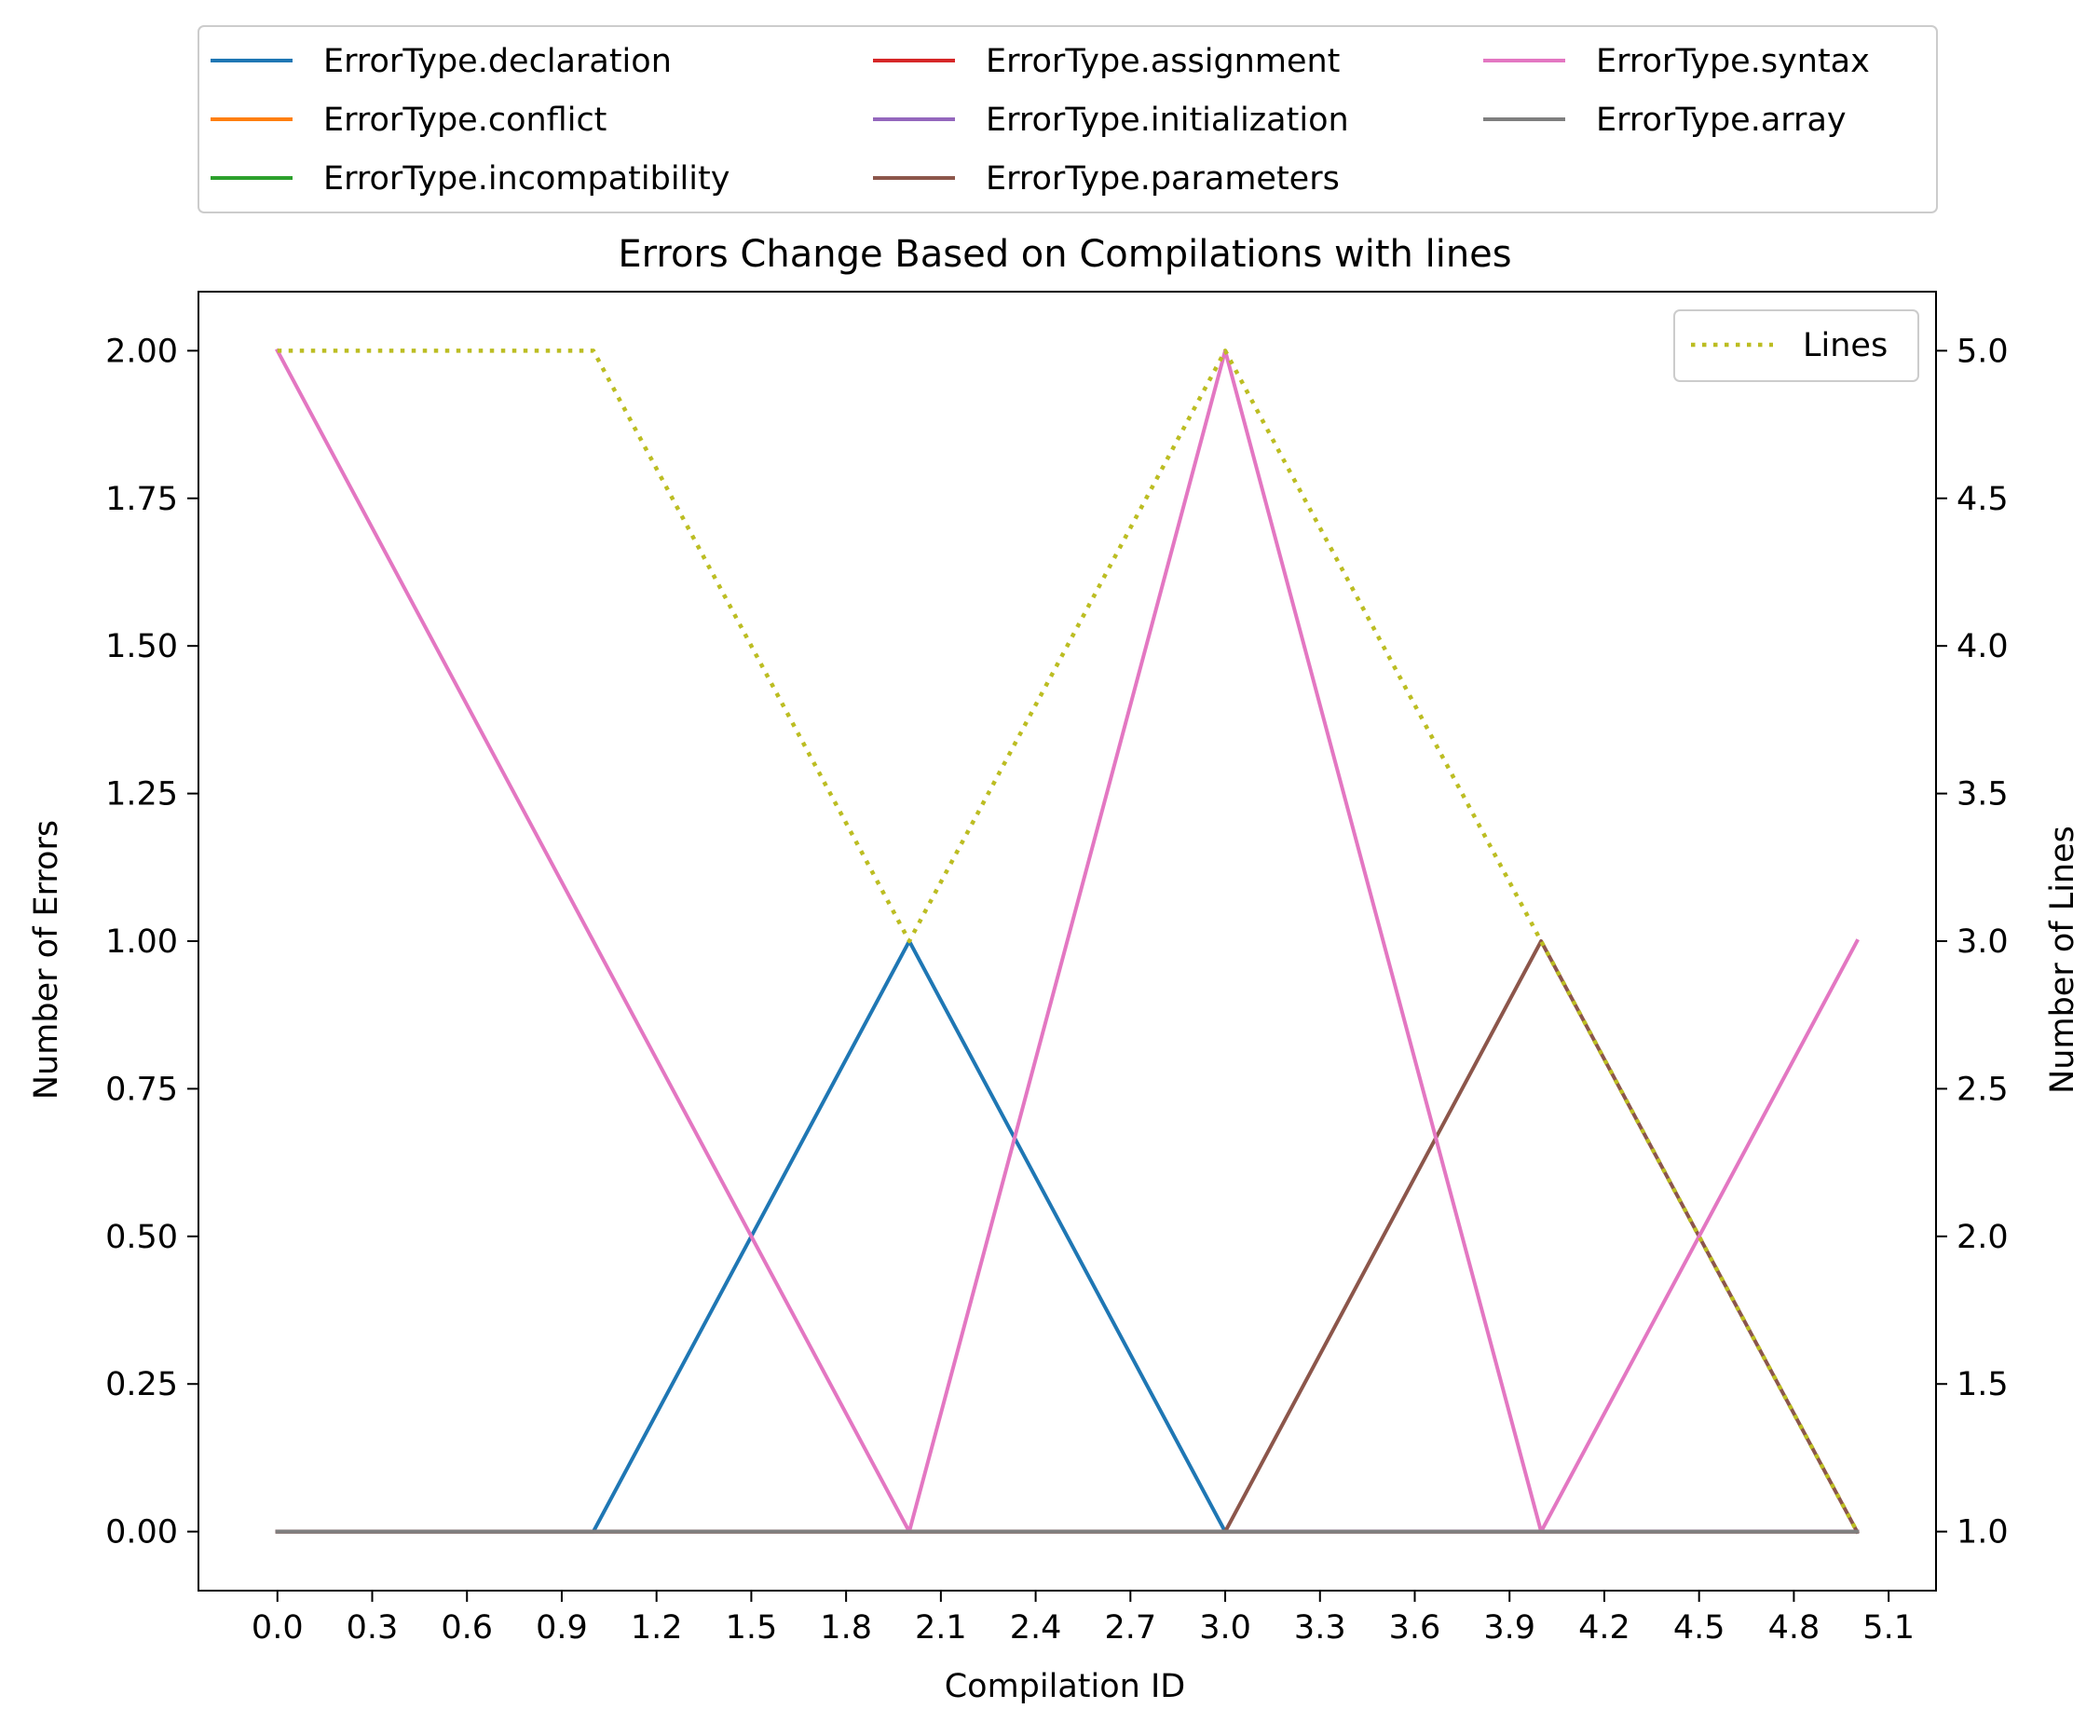  I want to click on legend-secondary: Lines, so click(1796, 345).